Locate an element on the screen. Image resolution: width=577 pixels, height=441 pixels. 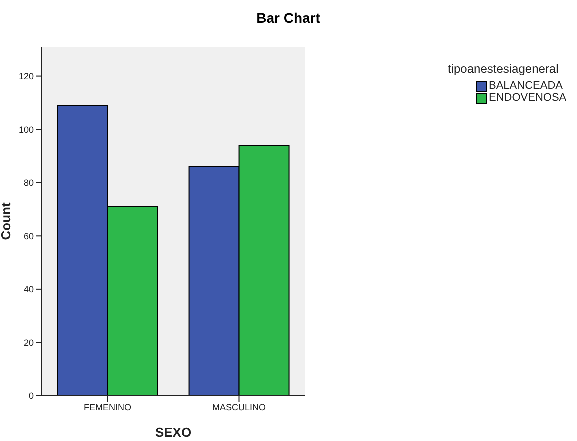
legend-label: BALANCEADA is located at coordinates (526, 86).